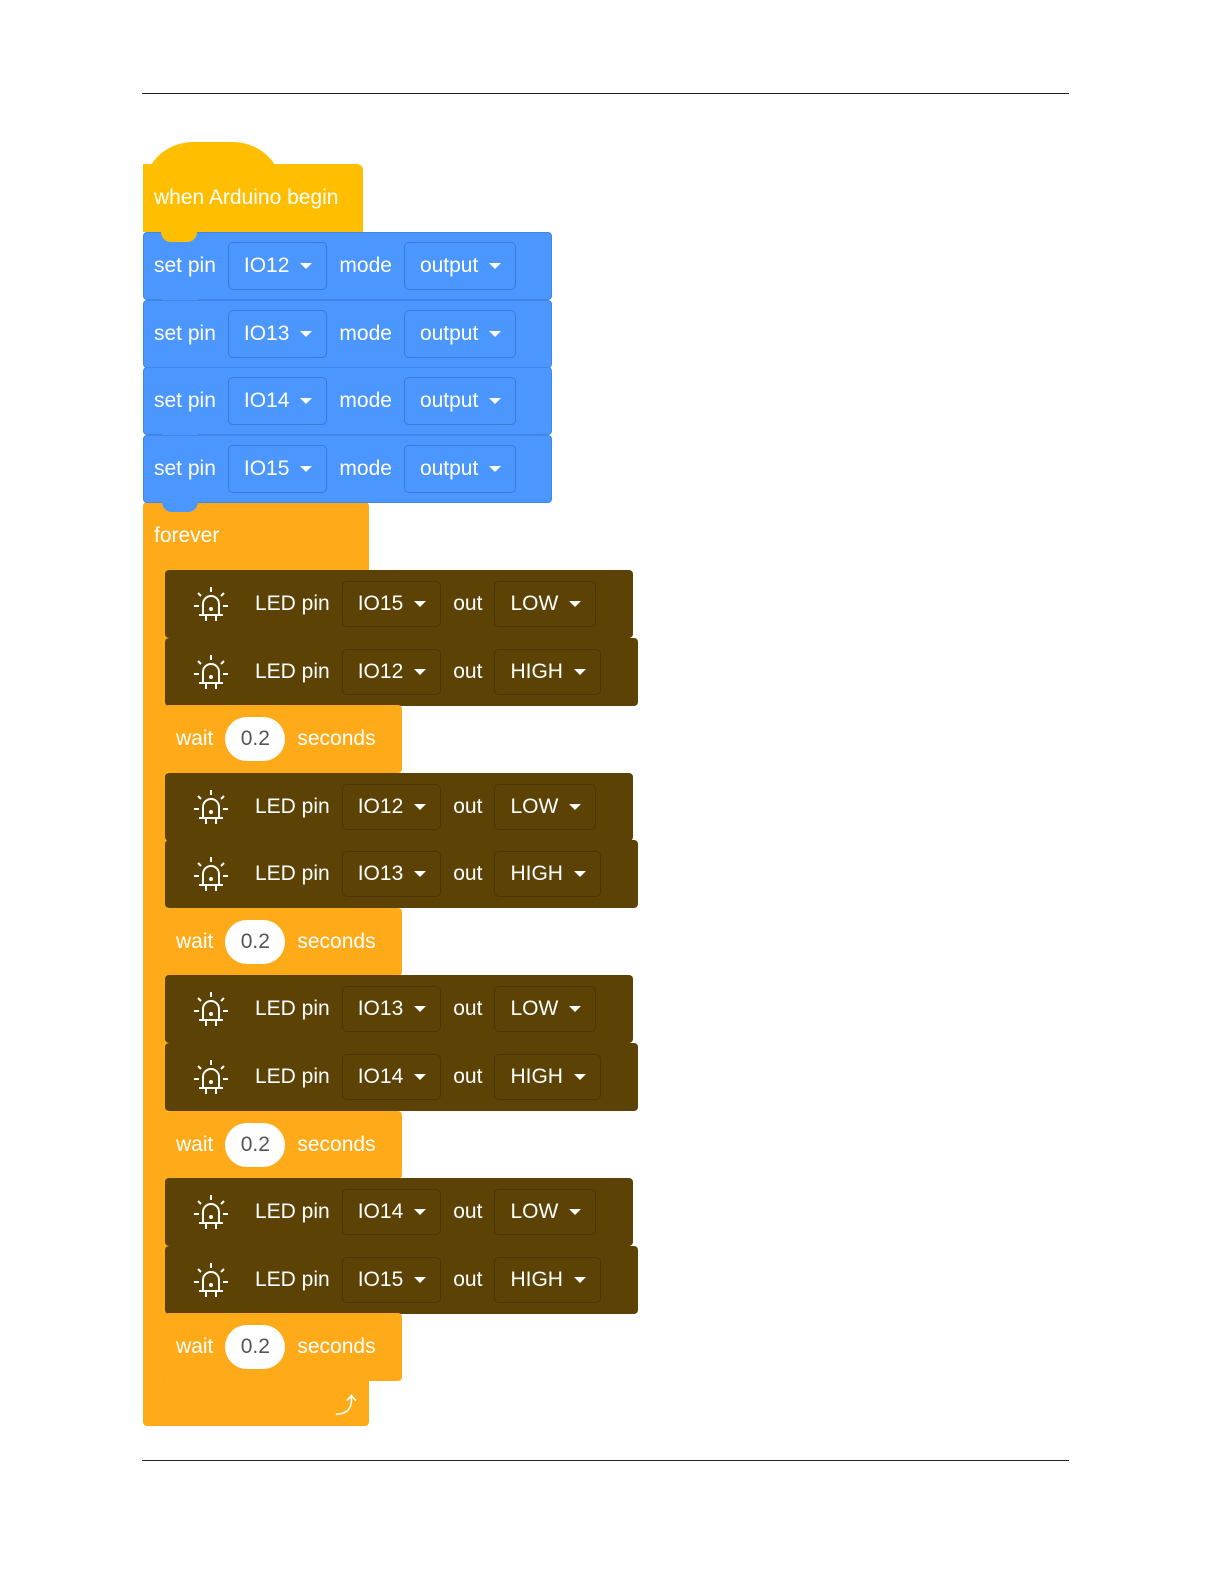  What do you see at coordinates (347, 405) in the screenshot?
I see `set-pin-mode-block: set pin IO14 mode output` at bounding box center [347, 405].